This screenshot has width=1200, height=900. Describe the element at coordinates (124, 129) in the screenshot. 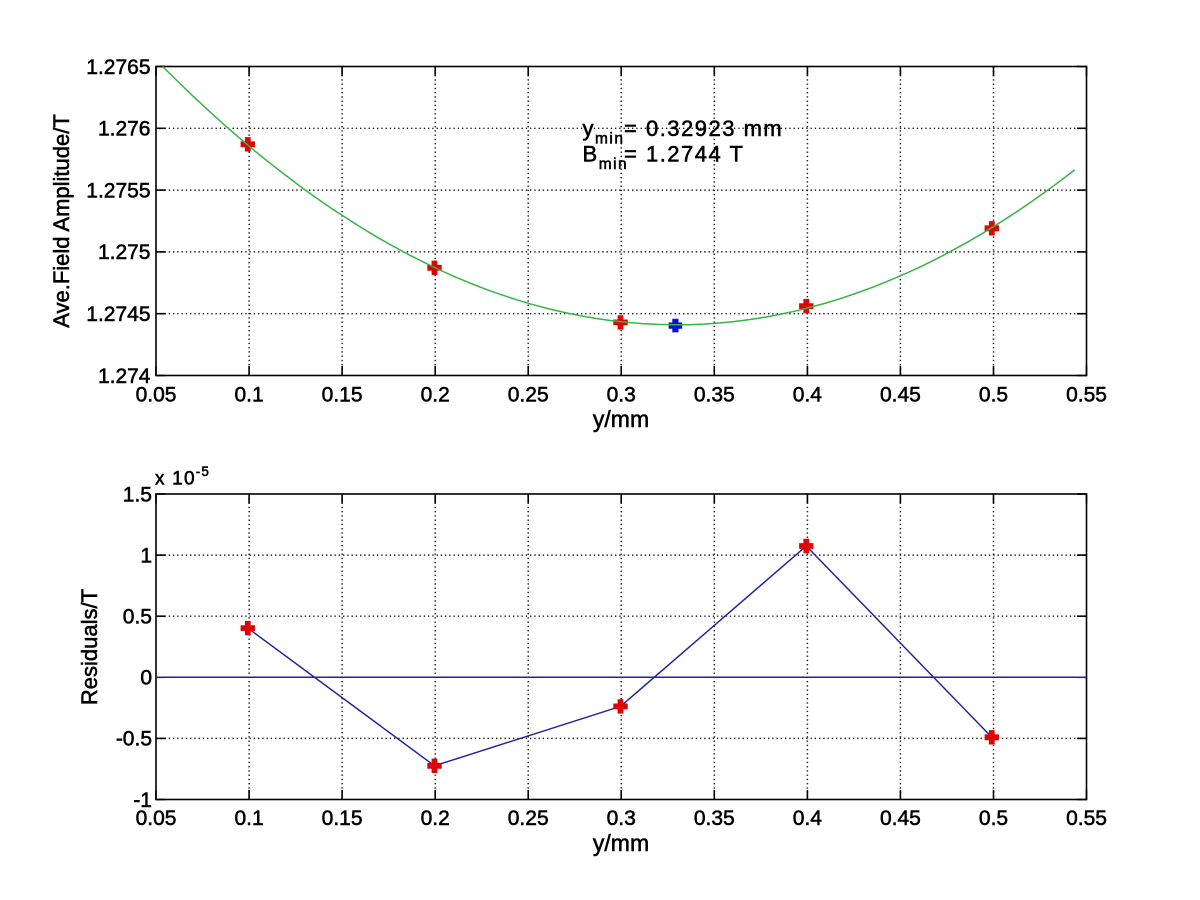

I see `svg-text: 1.276` at that location.